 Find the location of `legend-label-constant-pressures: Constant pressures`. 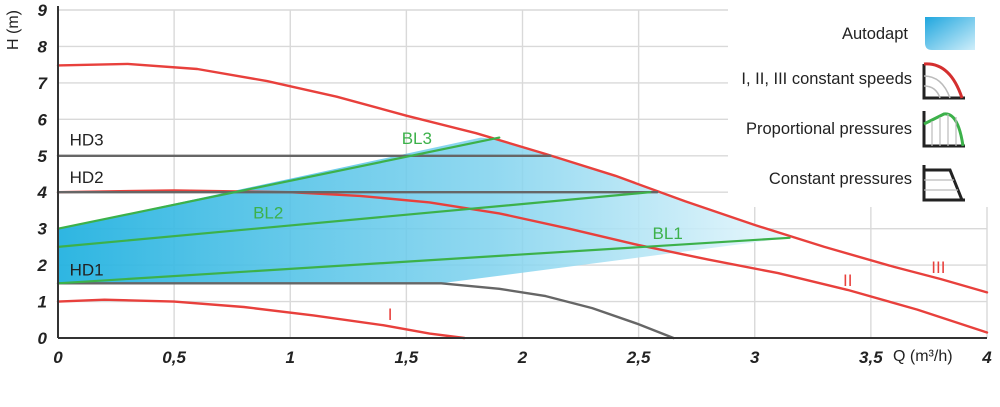

legend-label-constant-pressures: Constant pressures is located at coordinates (840, 179).